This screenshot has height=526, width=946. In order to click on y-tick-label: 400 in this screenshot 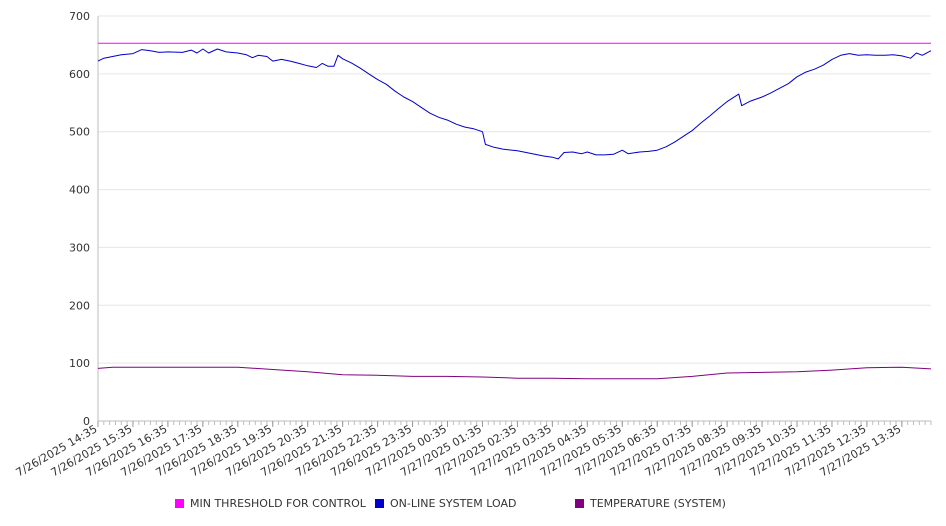, I will do `click(79, 190)`.